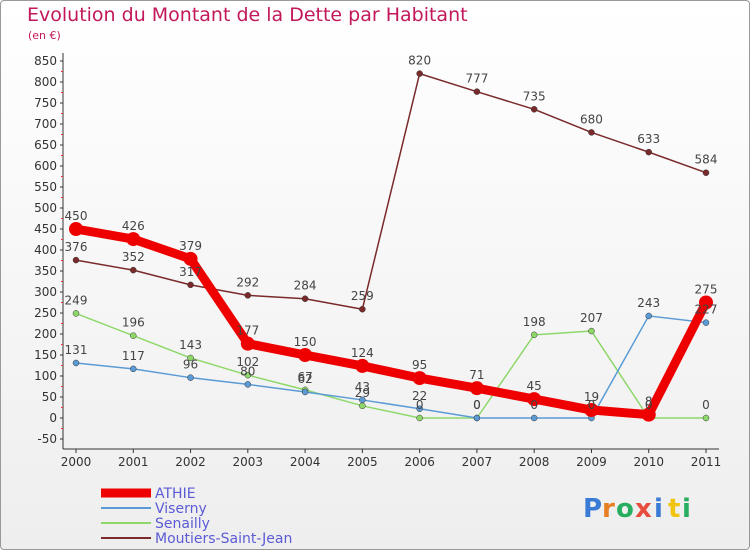  I want to click on data-label: 95, so click(419, 365).